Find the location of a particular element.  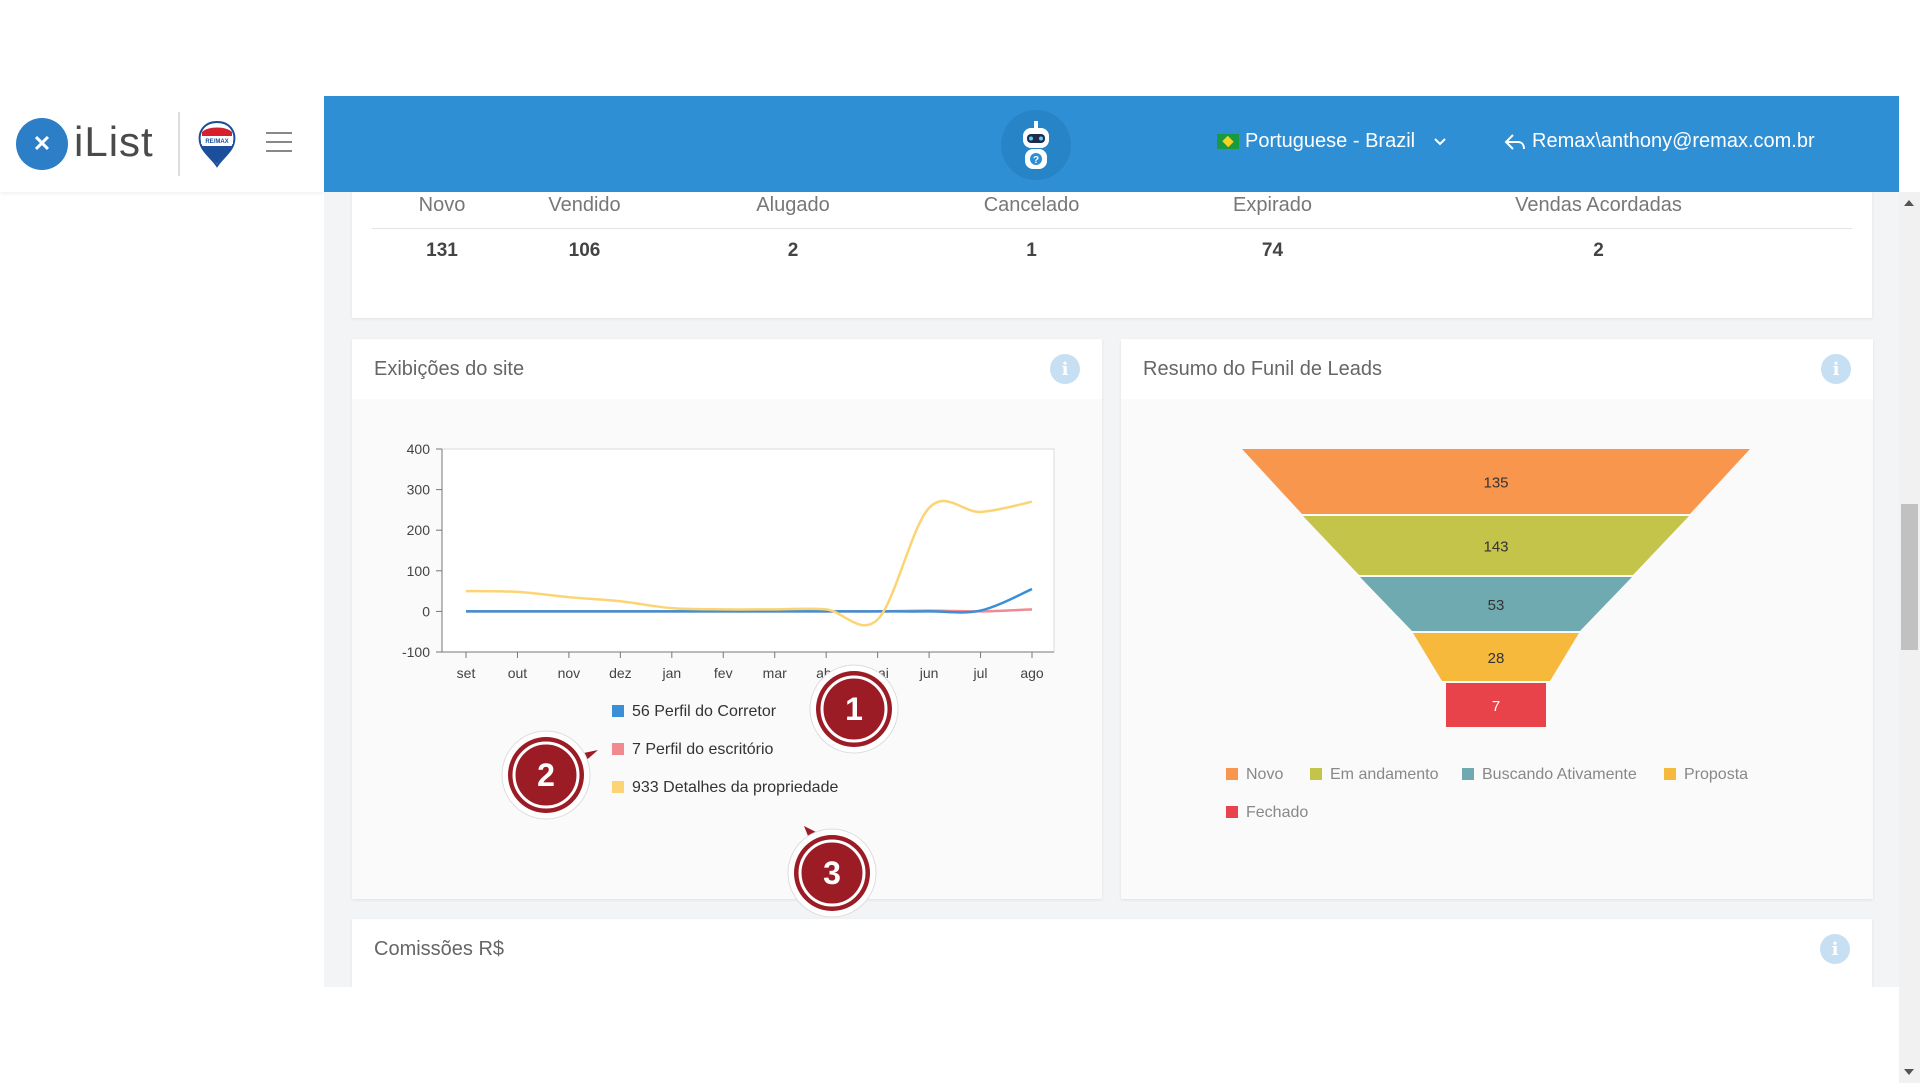

remax-logo-lettering: RE/MAX is located at coordinates (216, 142).